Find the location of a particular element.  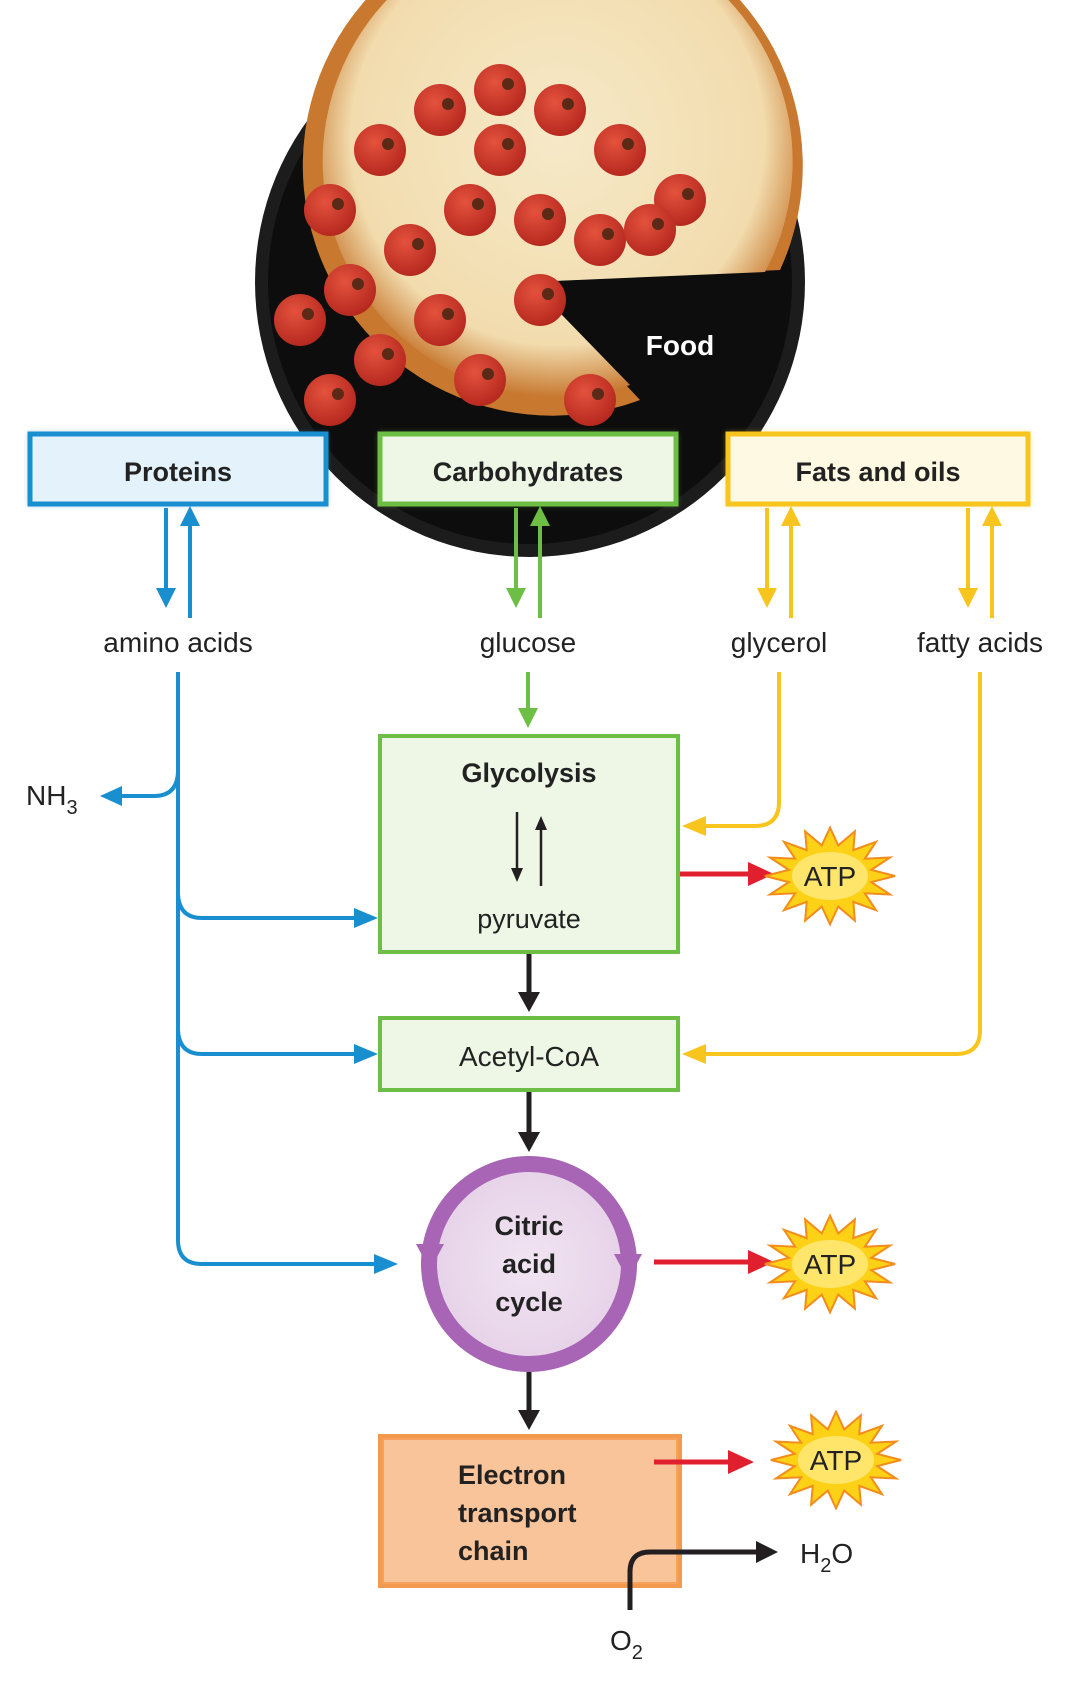

citric-label-line2: acid is located at coordinates (529, 1264).